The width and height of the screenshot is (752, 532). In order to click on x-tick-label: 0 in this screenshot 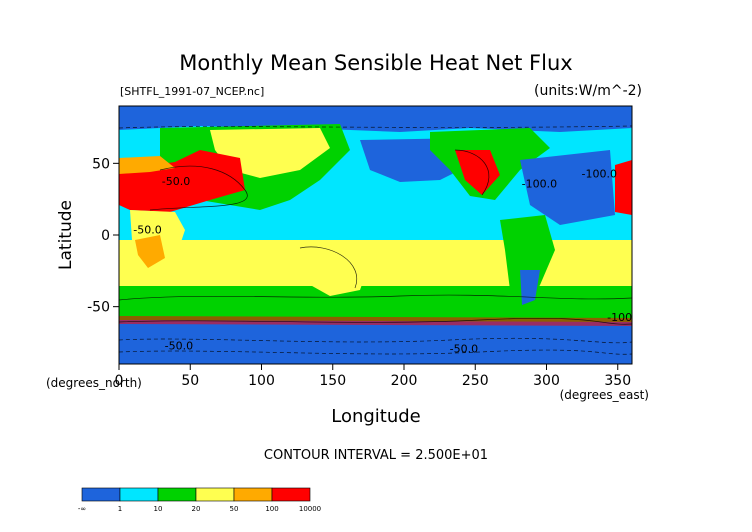, I will do `click(119, 381)`.